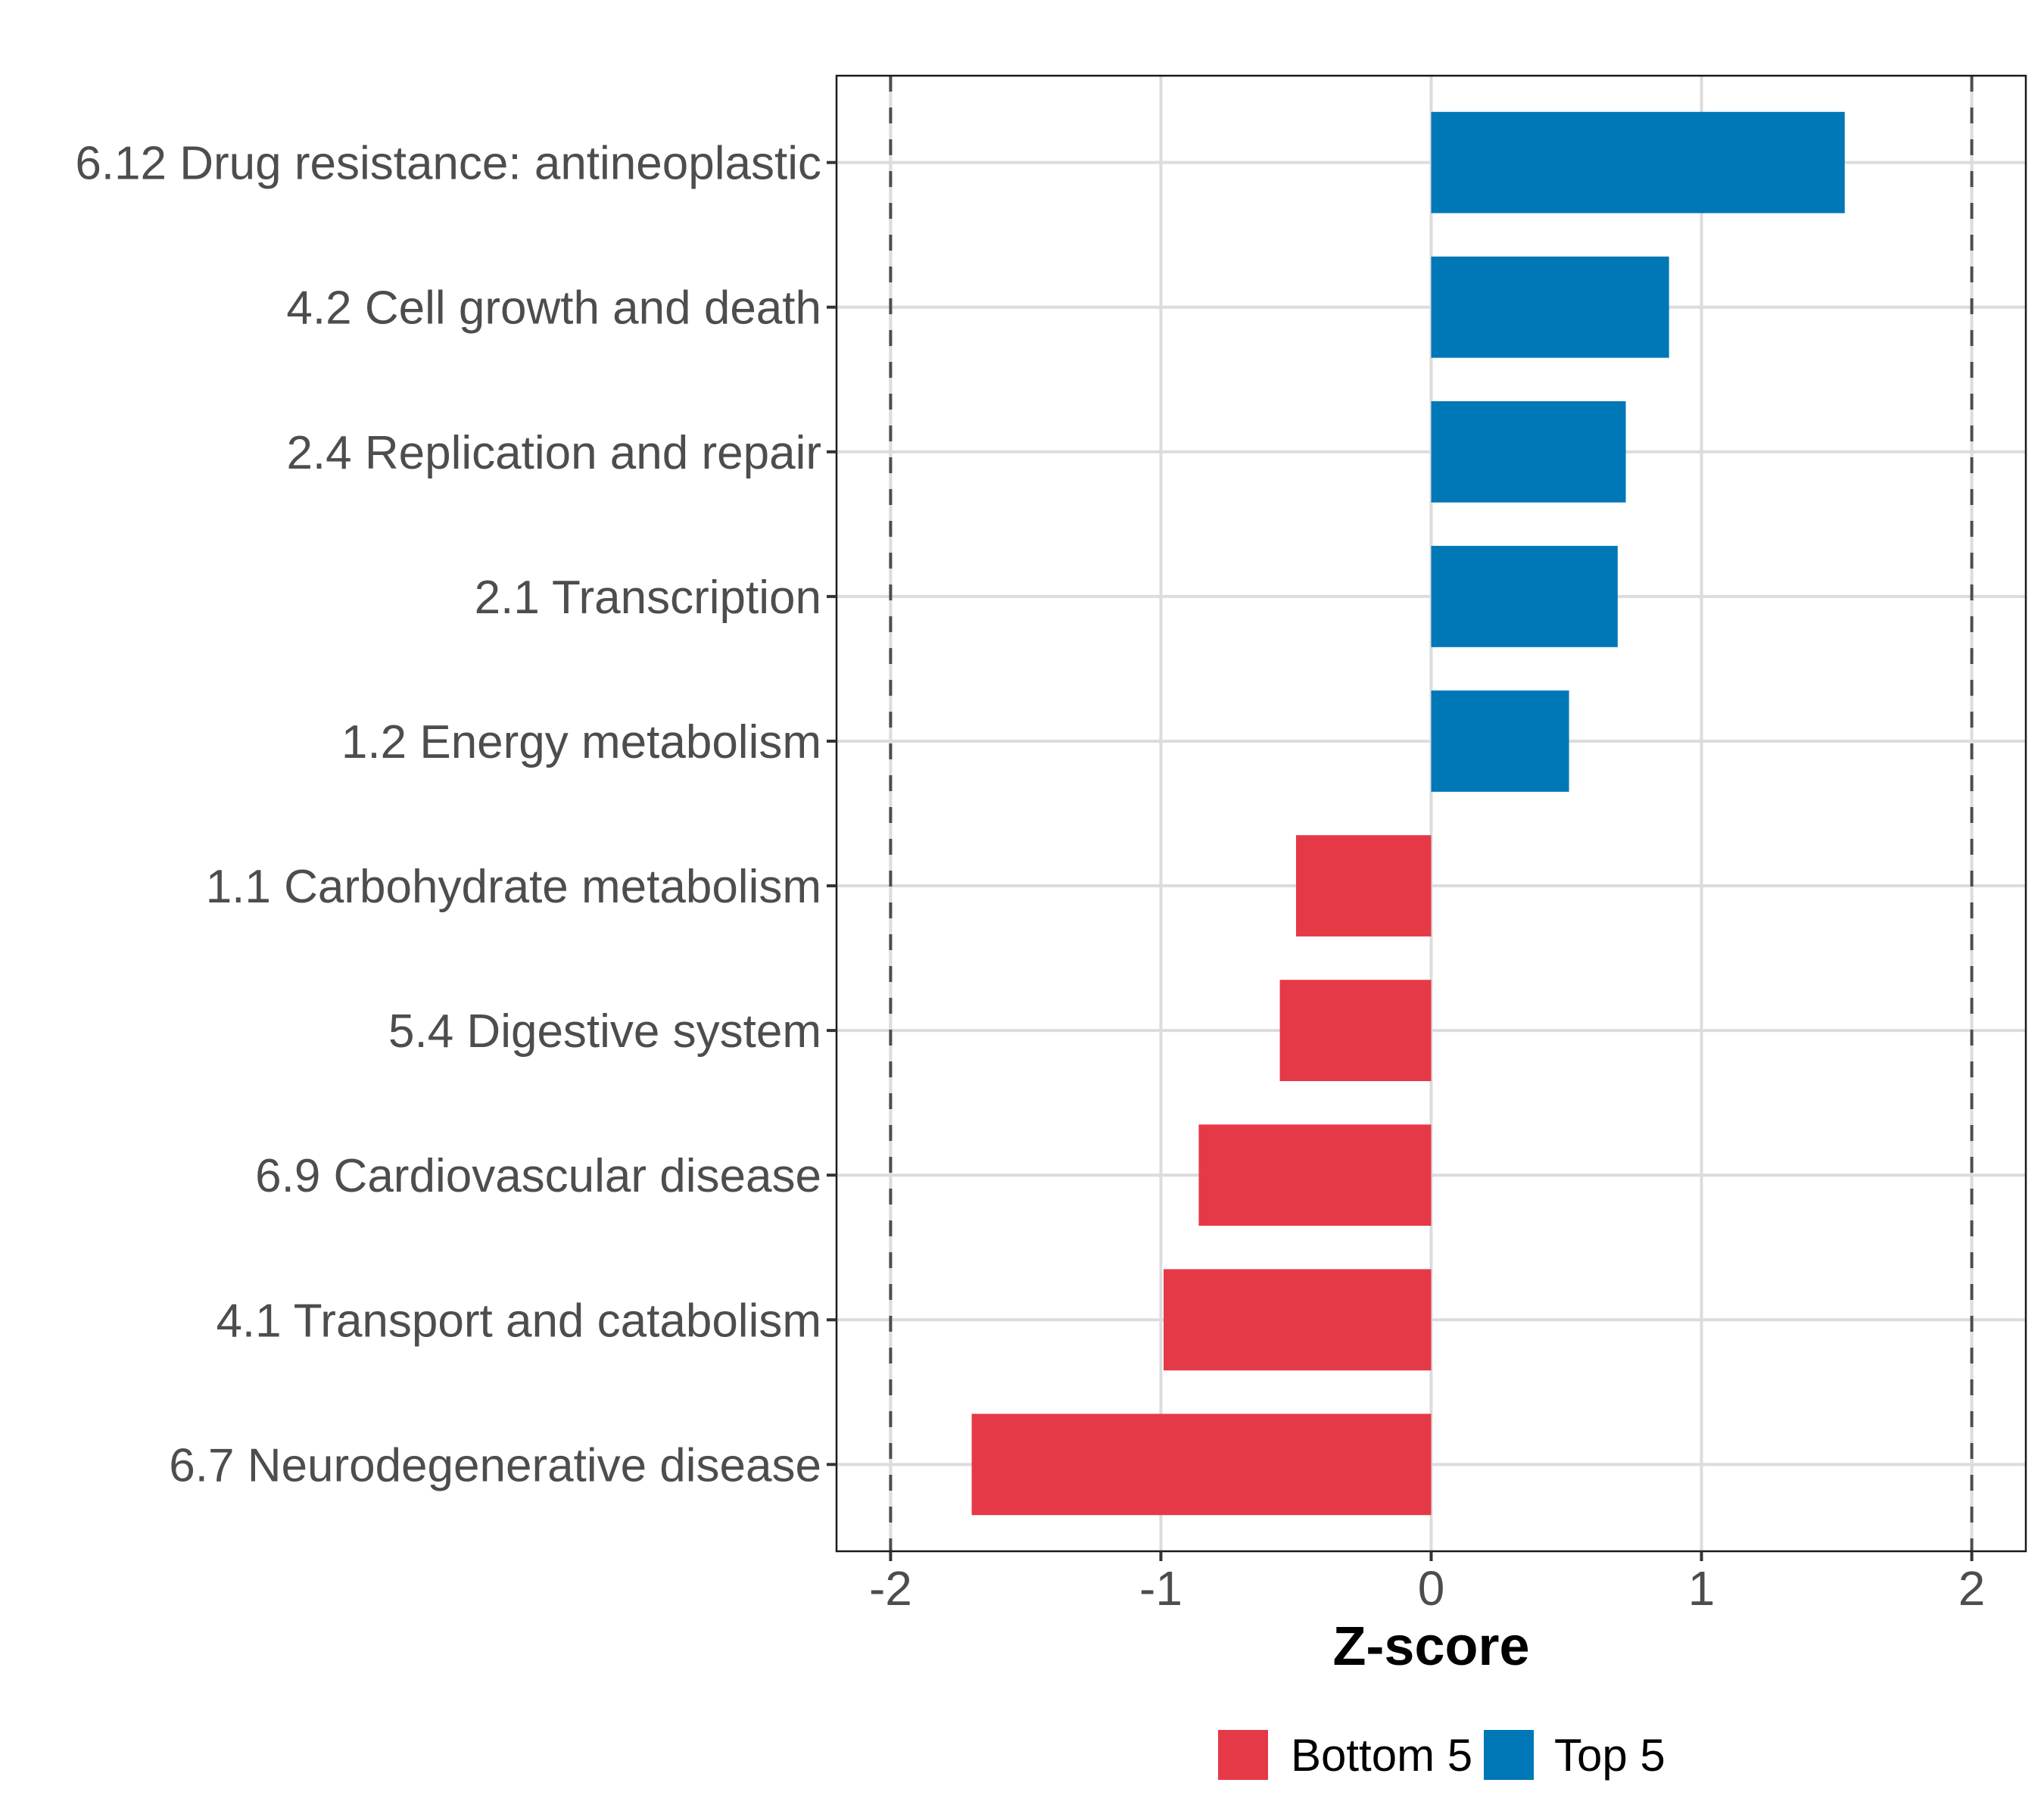  What do you see at coordinates (518, 1321) in the screenshot?
I see `y-tick-label: 4.1 Transport and catabolism` at bounding box center [518, 1321].